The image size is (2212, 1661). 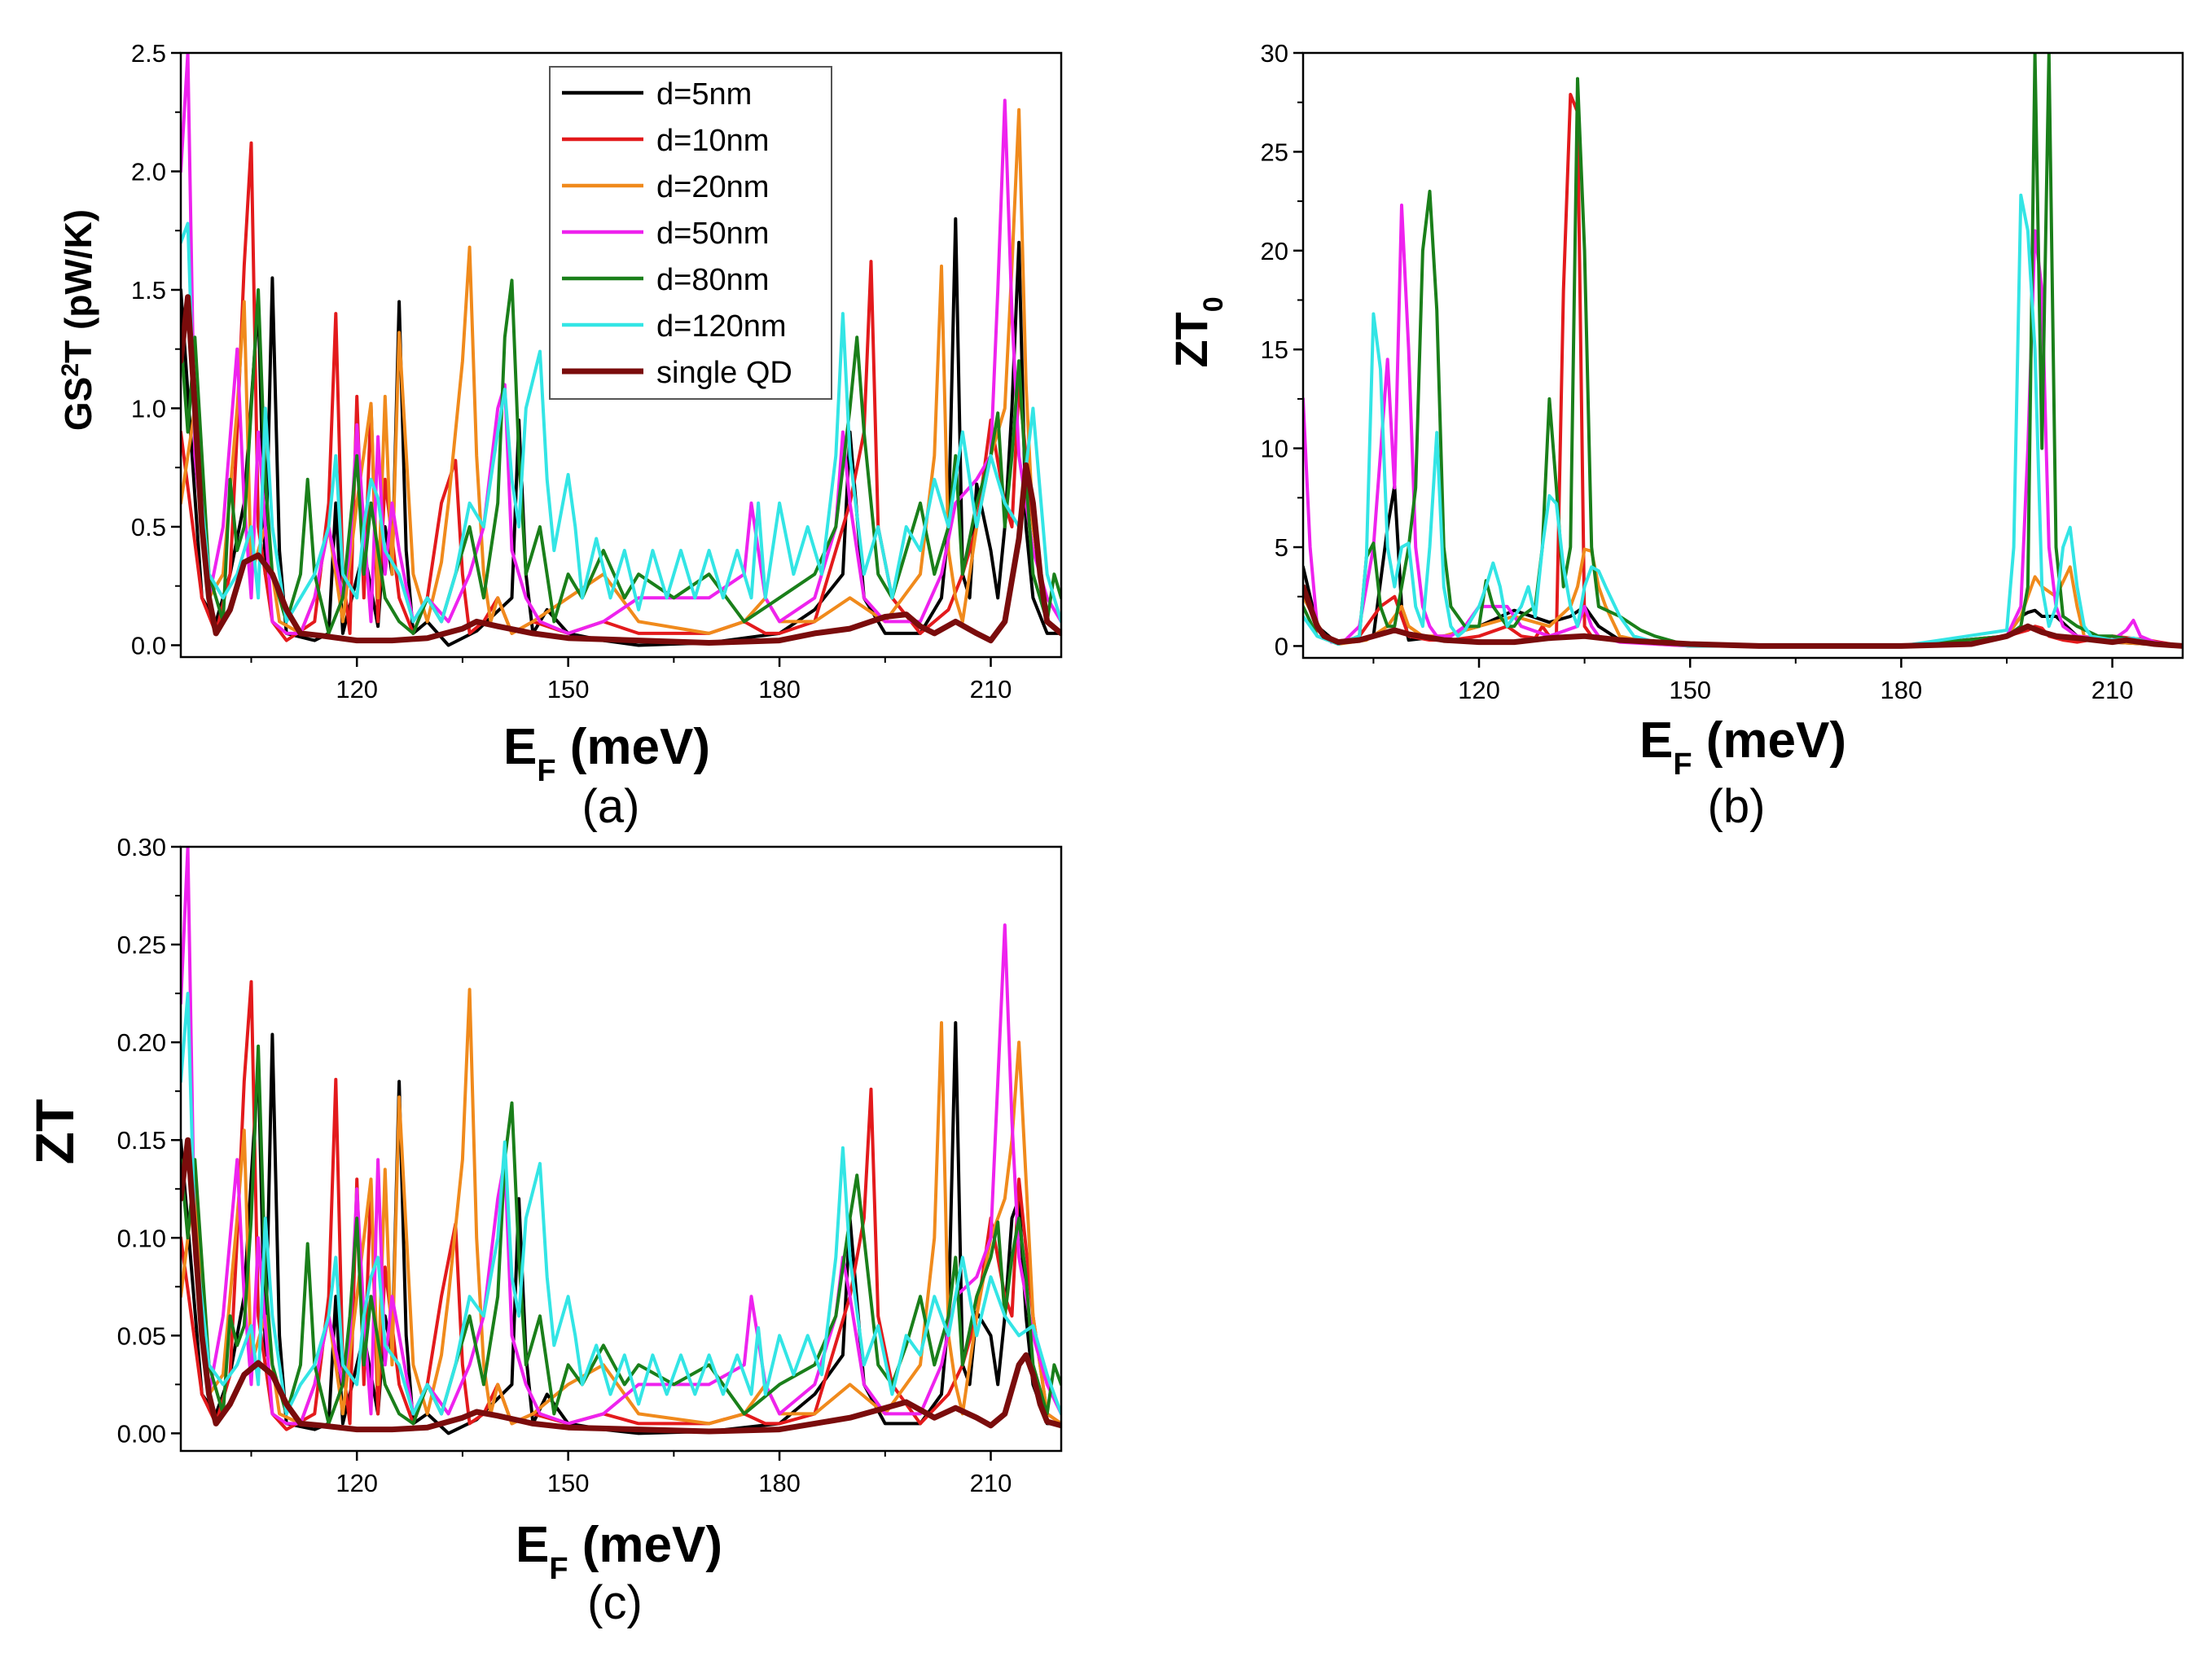 I want to click on panel-c-series-single-qd, so click(x=621, y=1286).